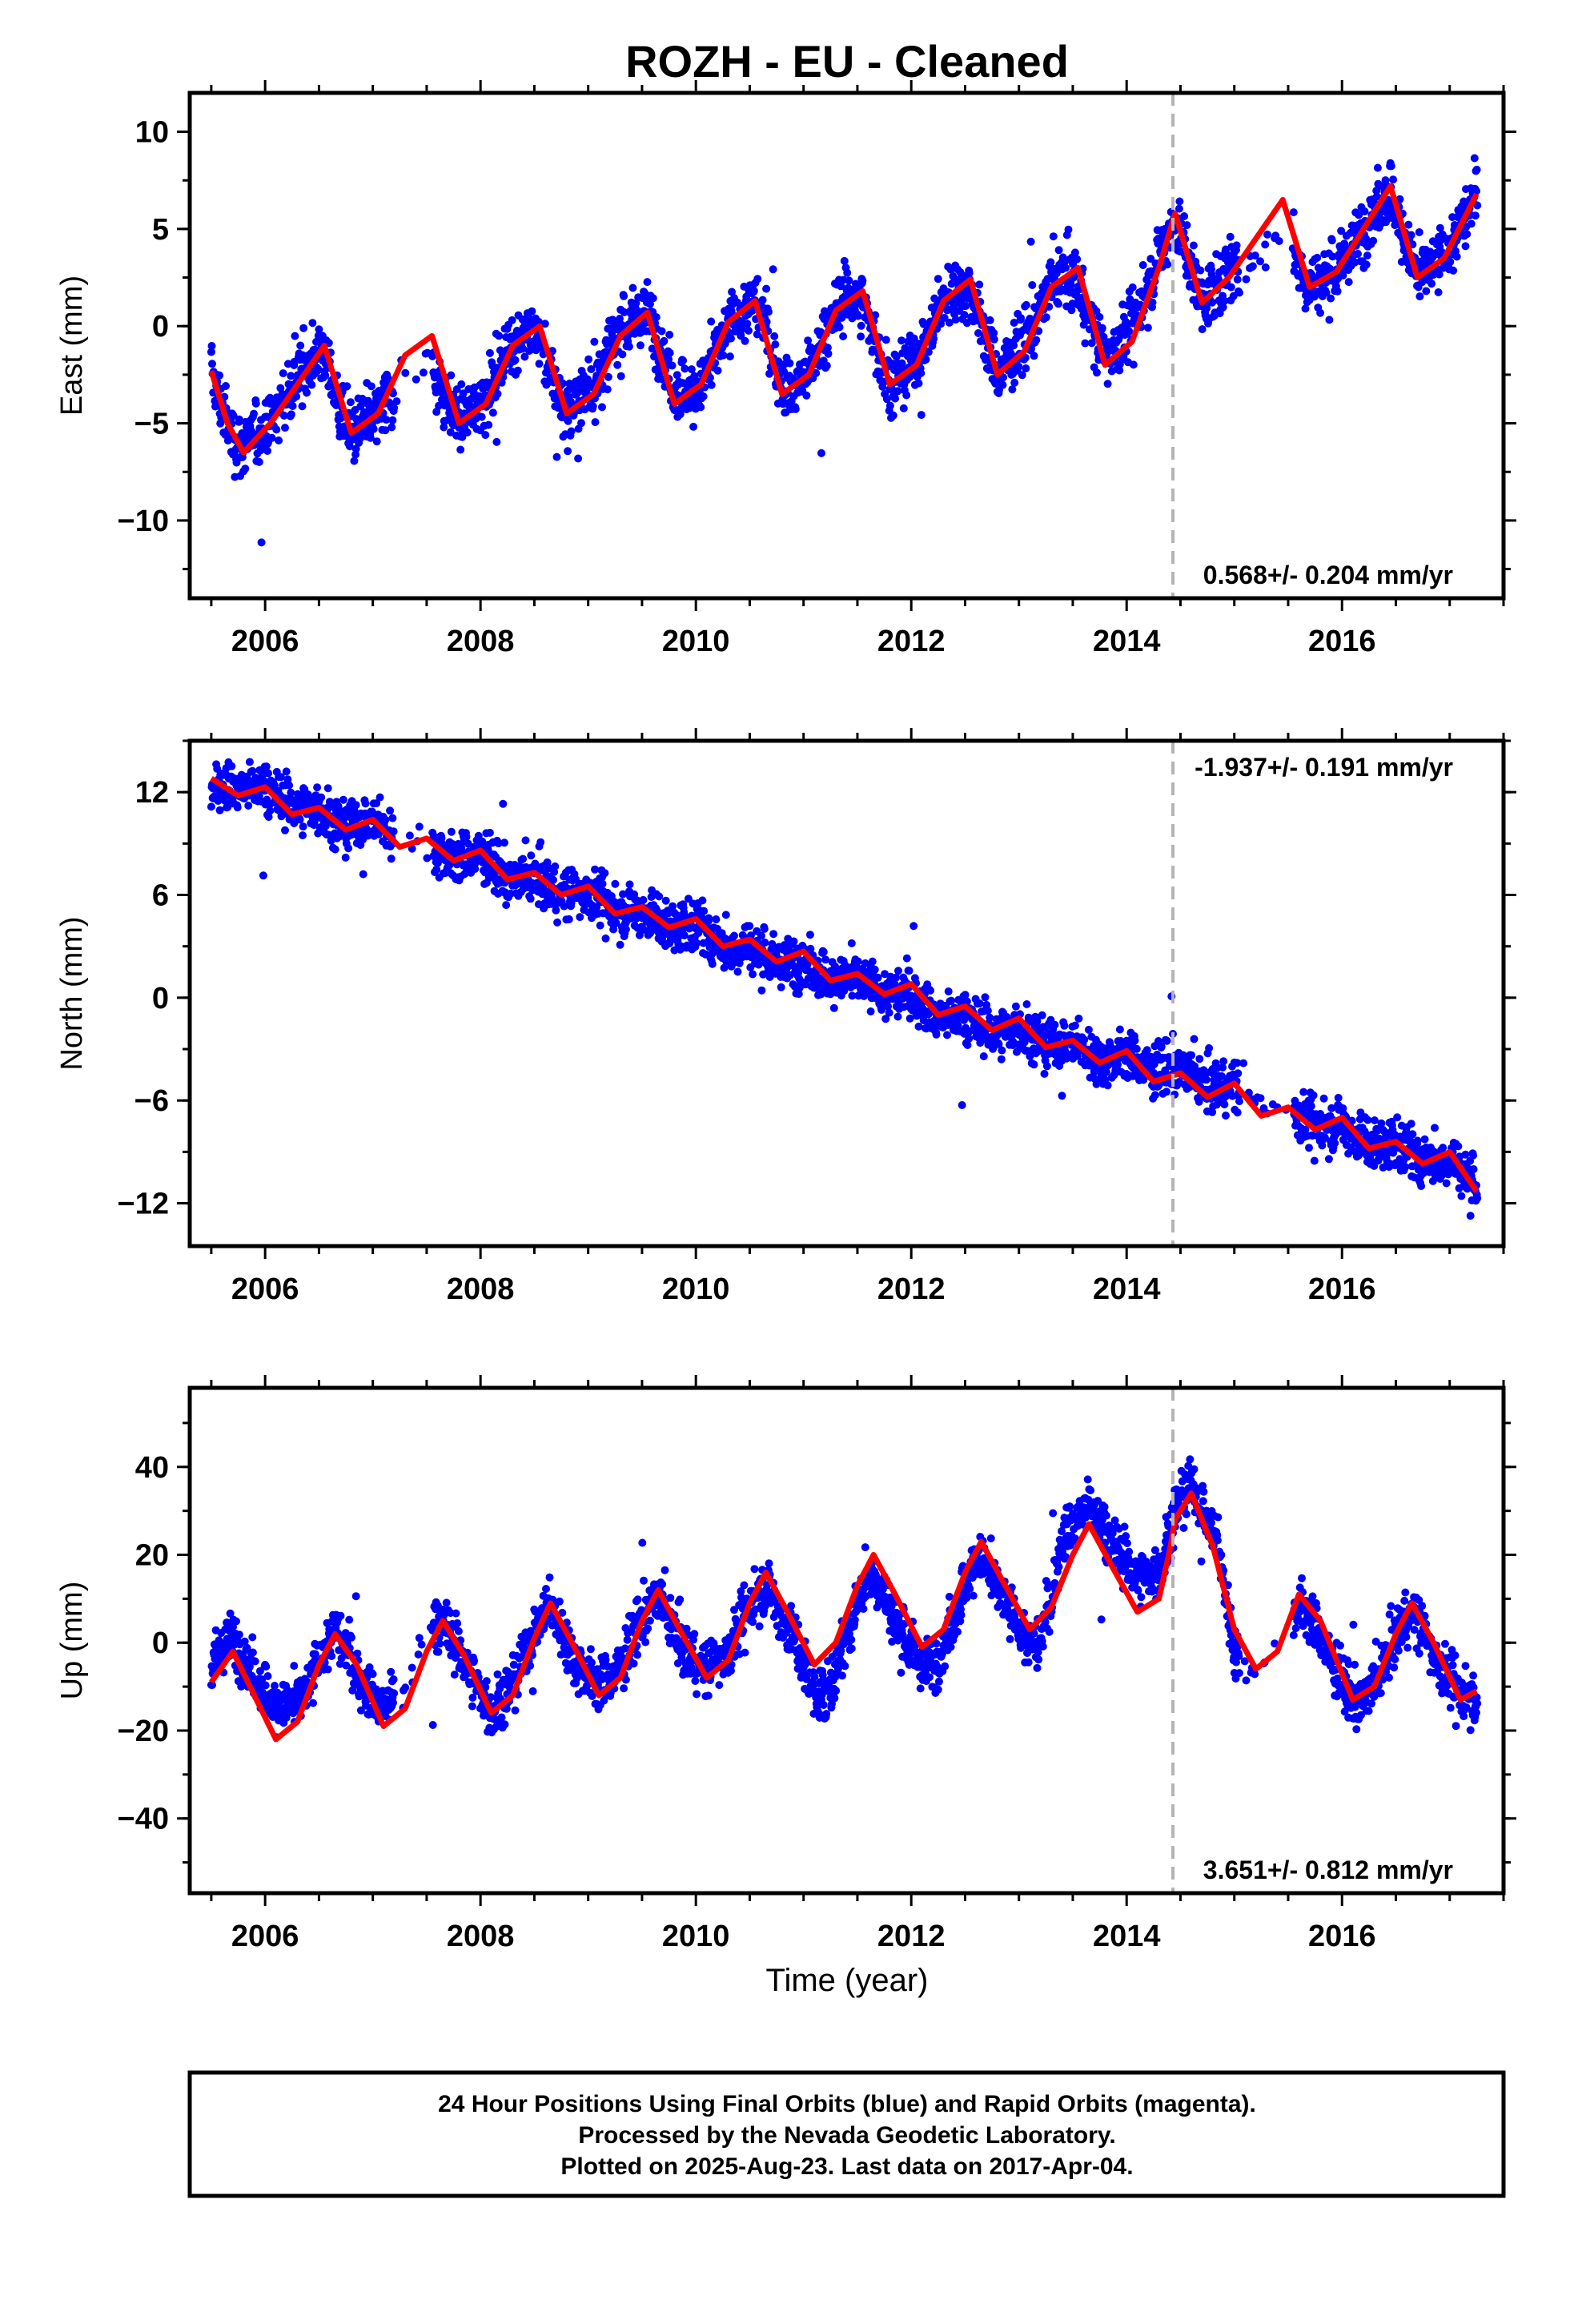  Describe the element at coordinates (845, 350) in the screenshot. I see `plot-area` at that location.